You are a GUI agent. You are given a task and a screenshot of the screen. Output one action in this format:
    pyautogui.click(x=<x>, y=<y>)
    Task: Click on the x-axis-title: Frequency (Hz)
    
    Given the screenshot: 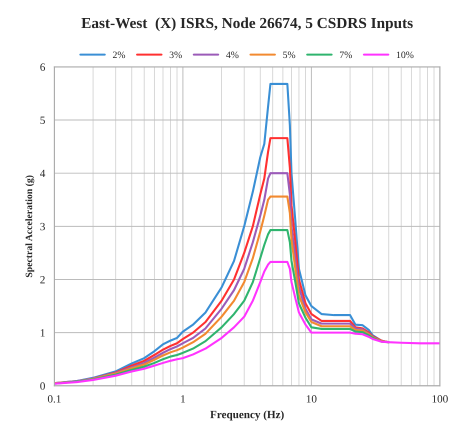 What is the action you would take?
    pyautogui.click(x=247, y=415)
    